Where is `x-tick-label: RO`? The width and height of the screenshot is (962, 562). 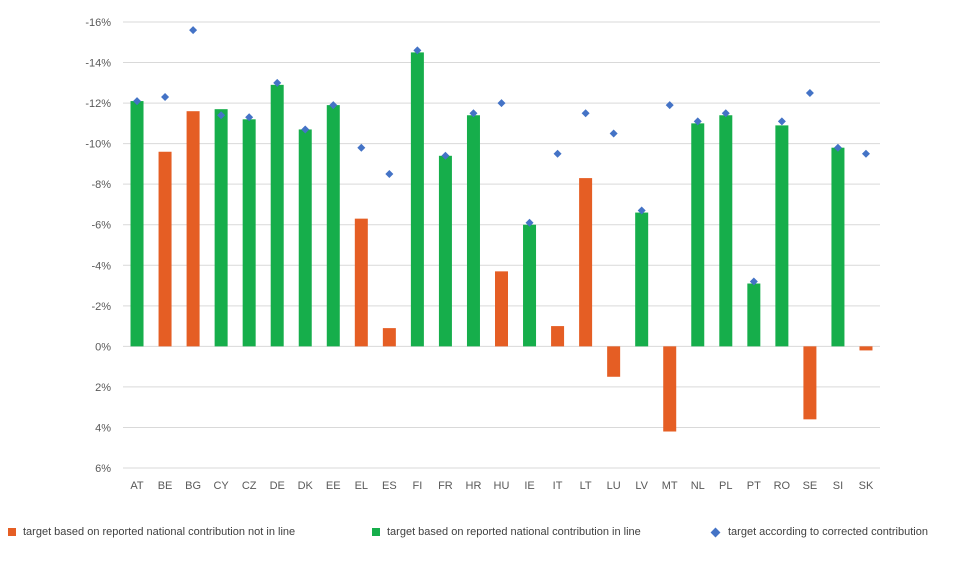
x-tick-label: RO is located at coordinates (782, 486).